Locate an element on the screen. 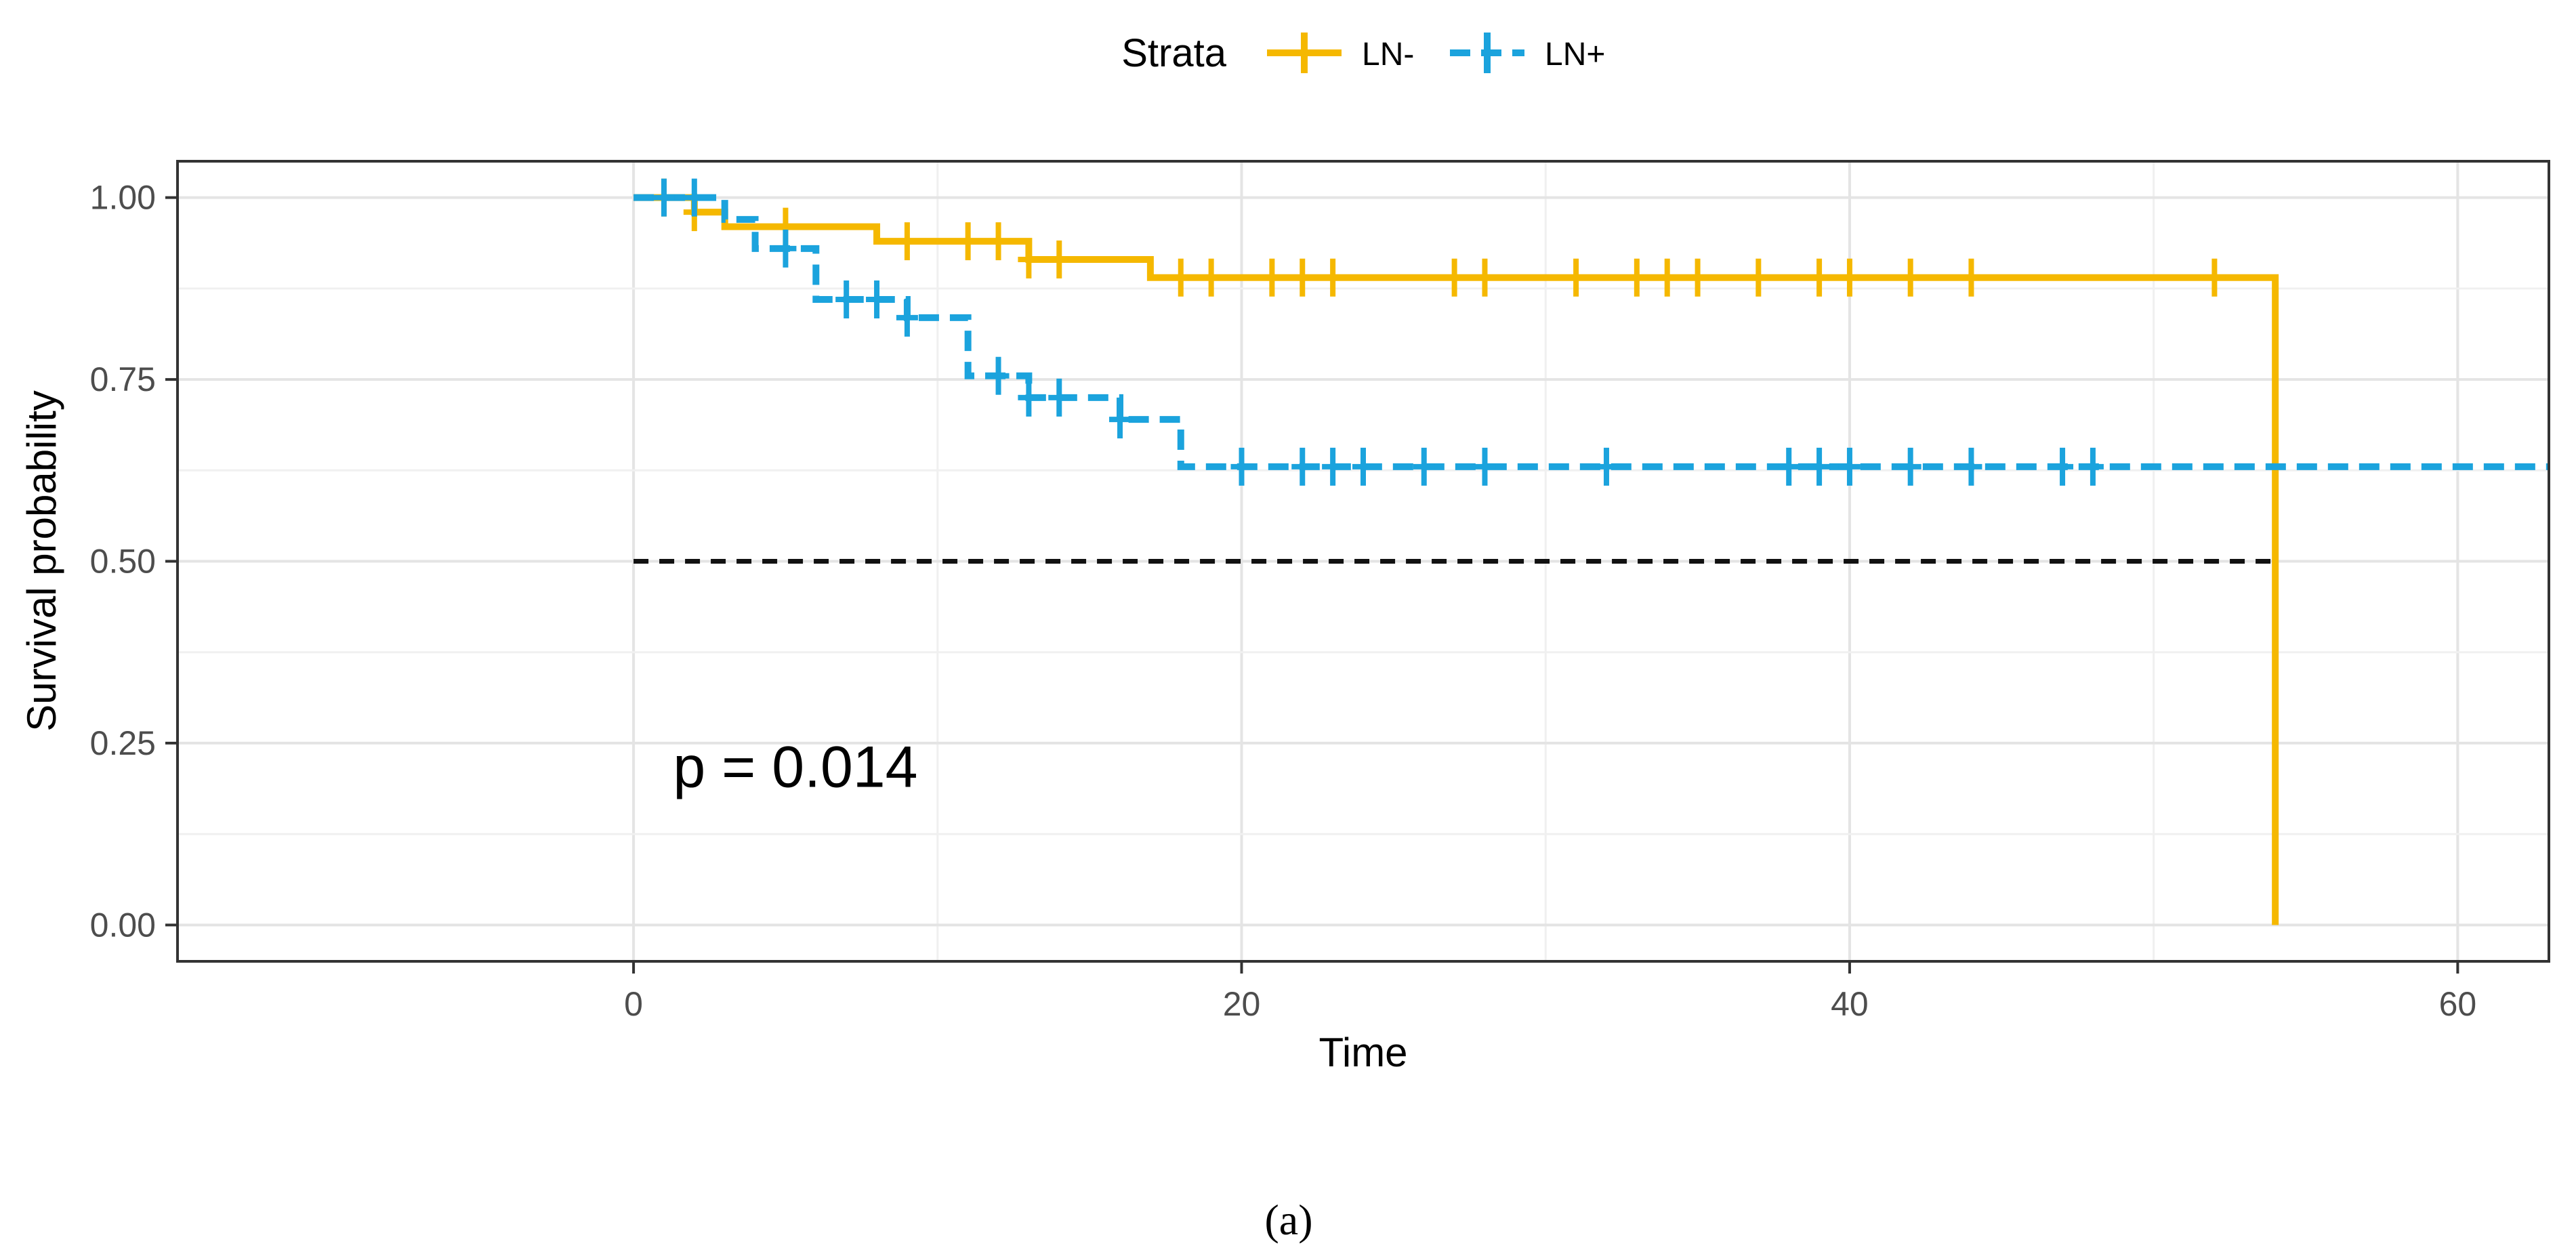  y-axis-title: Survival probability is located at coordinates (41, 561).